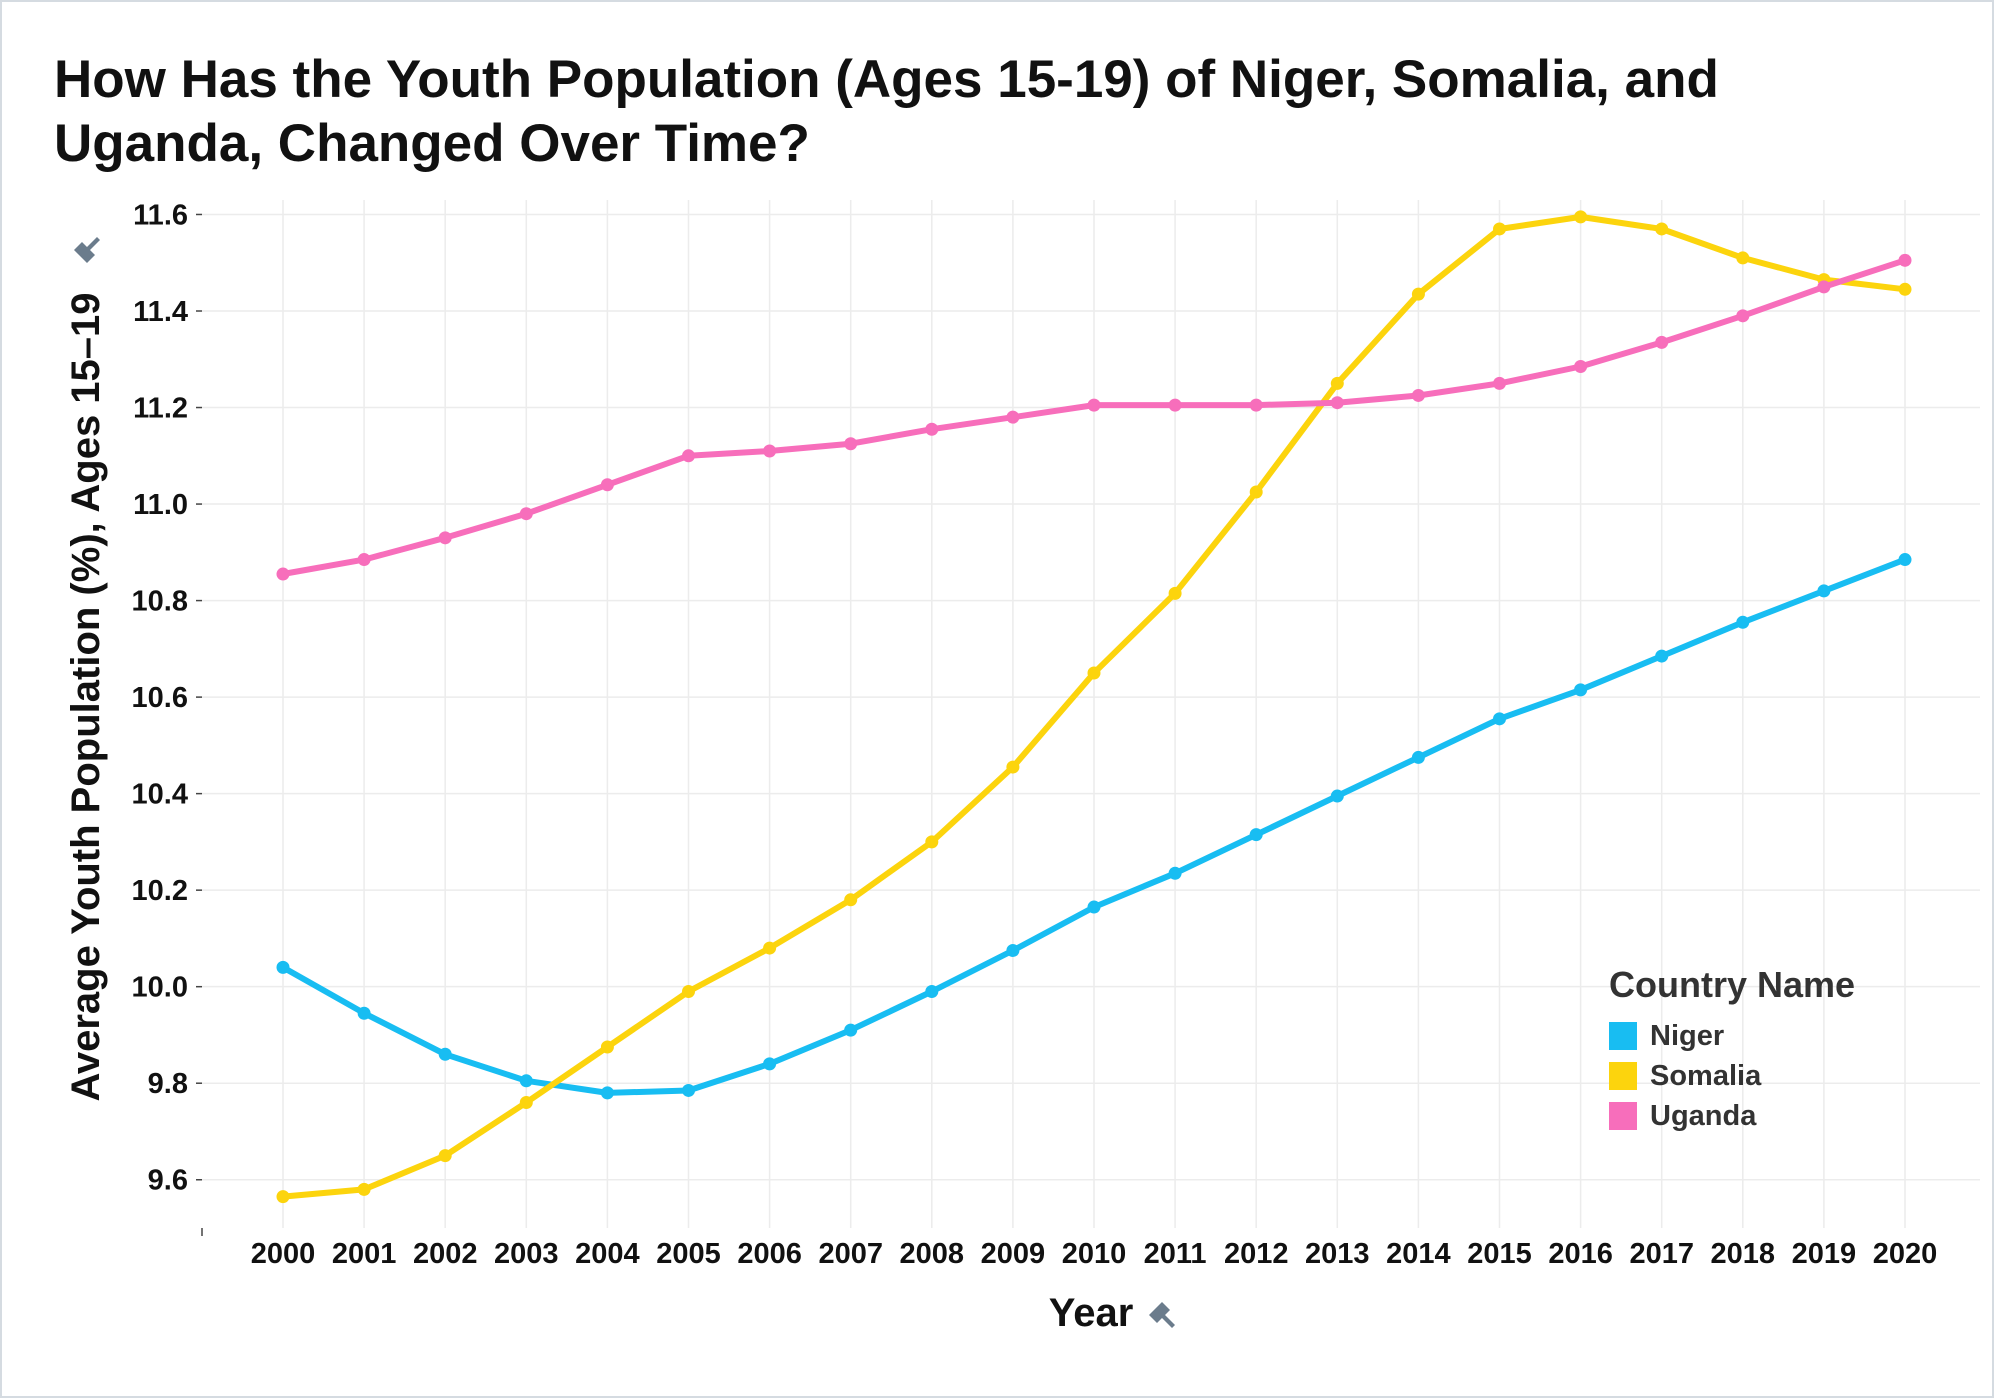  Describe the element at coordinates (283, 1254) in the screenshot. I see `x-tick-label: 2000` at that location.